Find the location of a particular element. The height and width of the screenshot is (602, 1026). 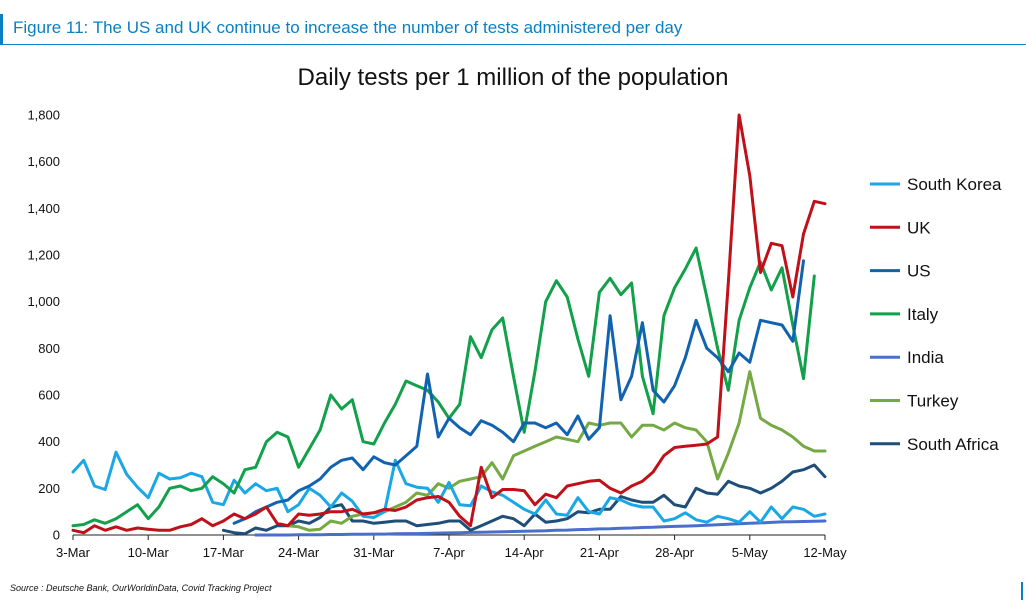

legend-label-uk: UK is located at coordinates (919, 227).